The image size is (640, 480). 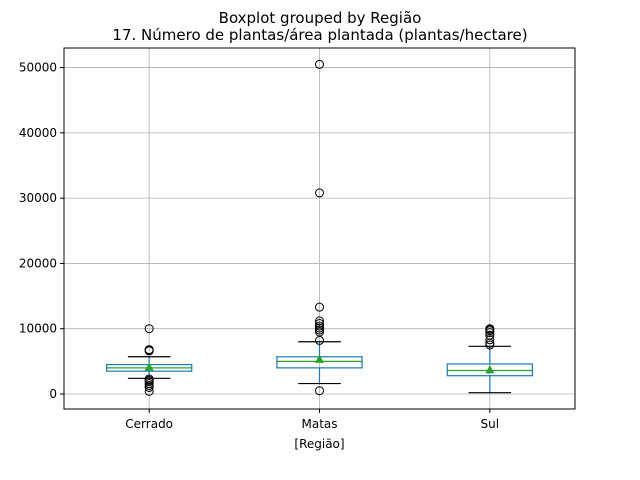 What do you see at coordinates (149, 360) in the screenshot?
I see `box-group-cerrado` at bounding box center [149, 360].